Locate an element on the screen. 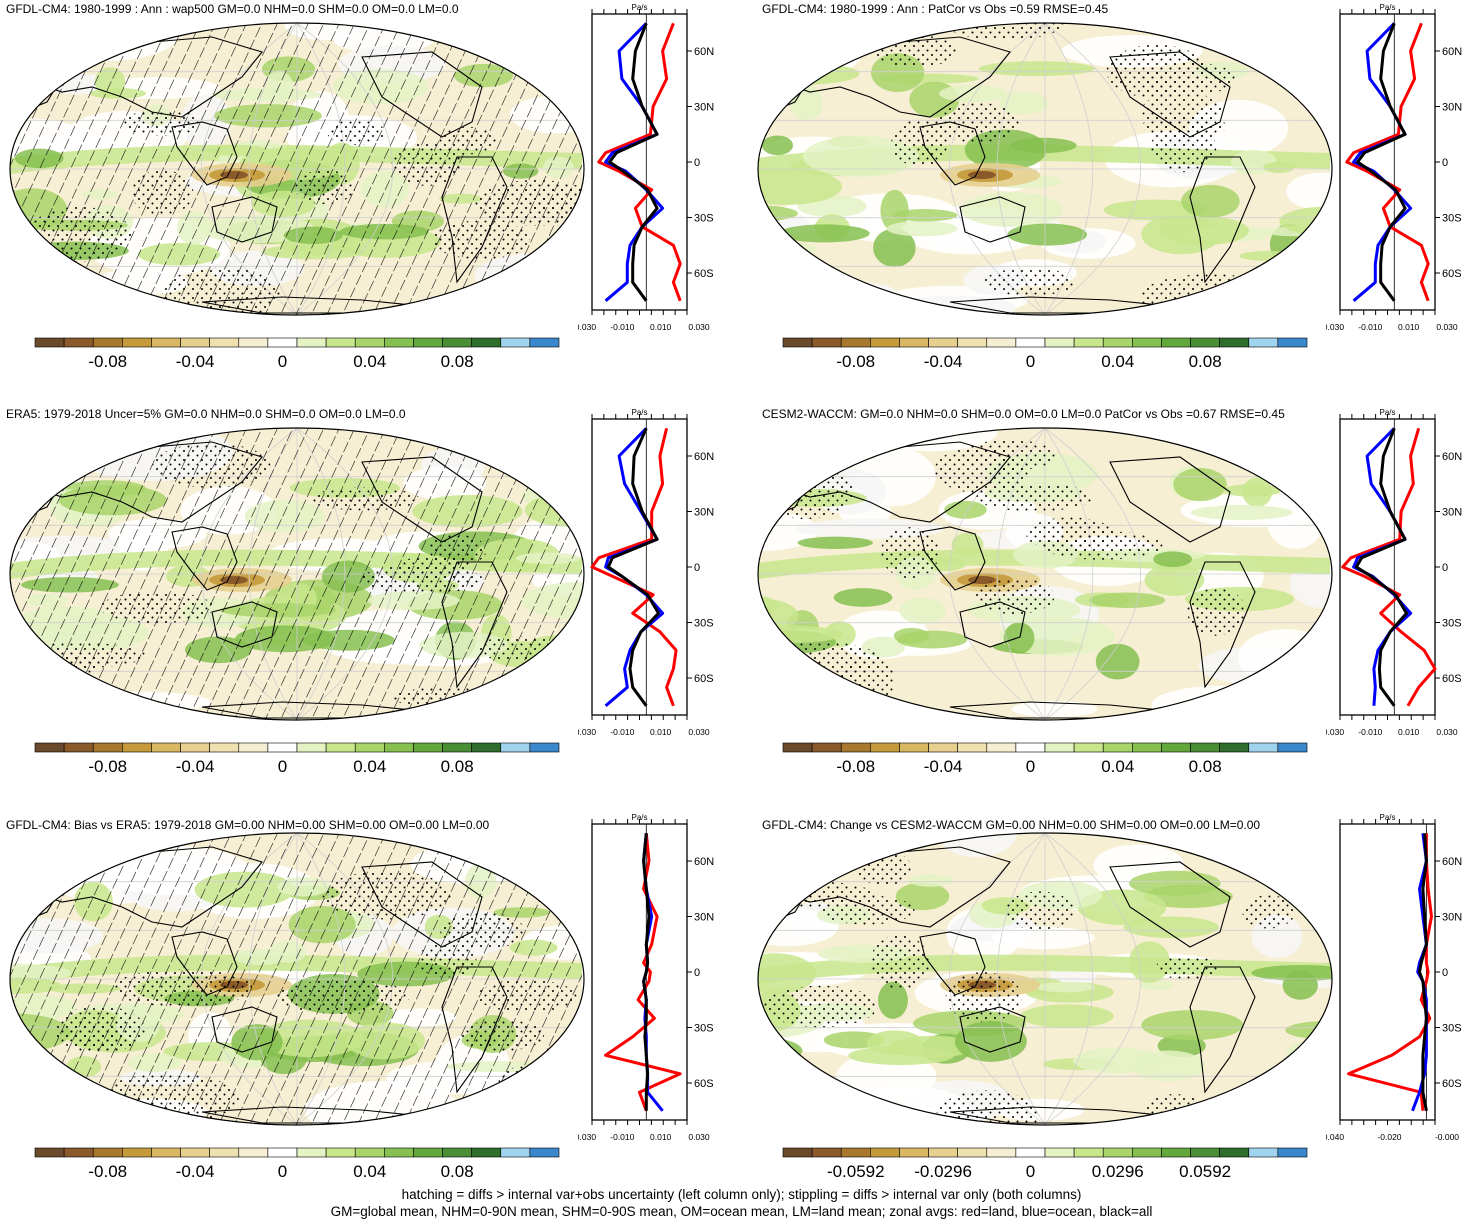 The image size is (1483, 1220). zonal-xtick-label: -0.020 is located at coordinates (1389, 1137).